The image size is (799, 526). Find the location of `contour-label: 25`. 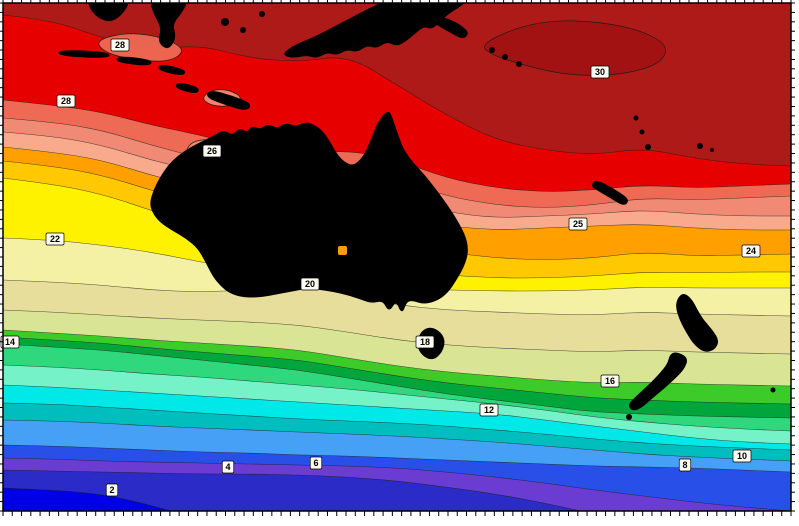

contour-label: 25 is located at coordinates (578, 224).